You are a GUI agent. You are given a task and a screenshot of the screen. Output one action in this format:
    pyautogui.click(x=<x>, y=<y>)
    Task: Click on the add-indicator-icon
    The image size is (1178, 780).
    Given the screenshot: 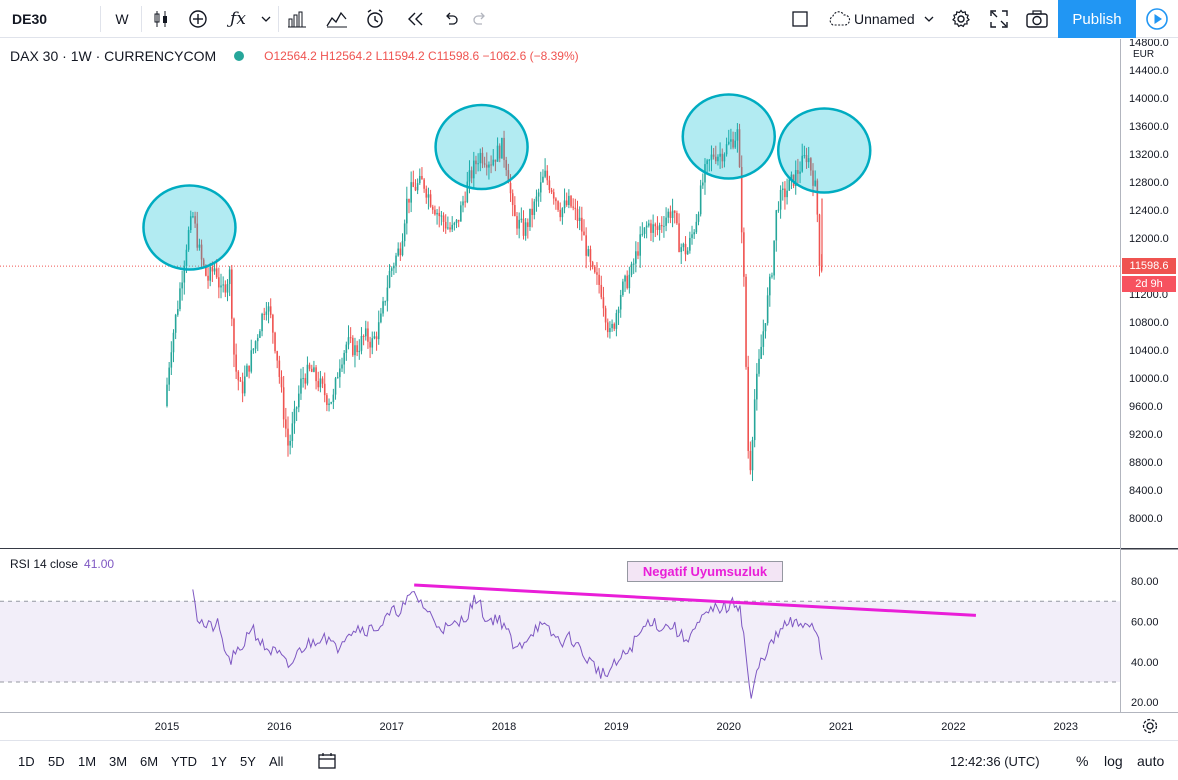 What is the action you would take?
    pyautogui.click(x=198, y=19)
    